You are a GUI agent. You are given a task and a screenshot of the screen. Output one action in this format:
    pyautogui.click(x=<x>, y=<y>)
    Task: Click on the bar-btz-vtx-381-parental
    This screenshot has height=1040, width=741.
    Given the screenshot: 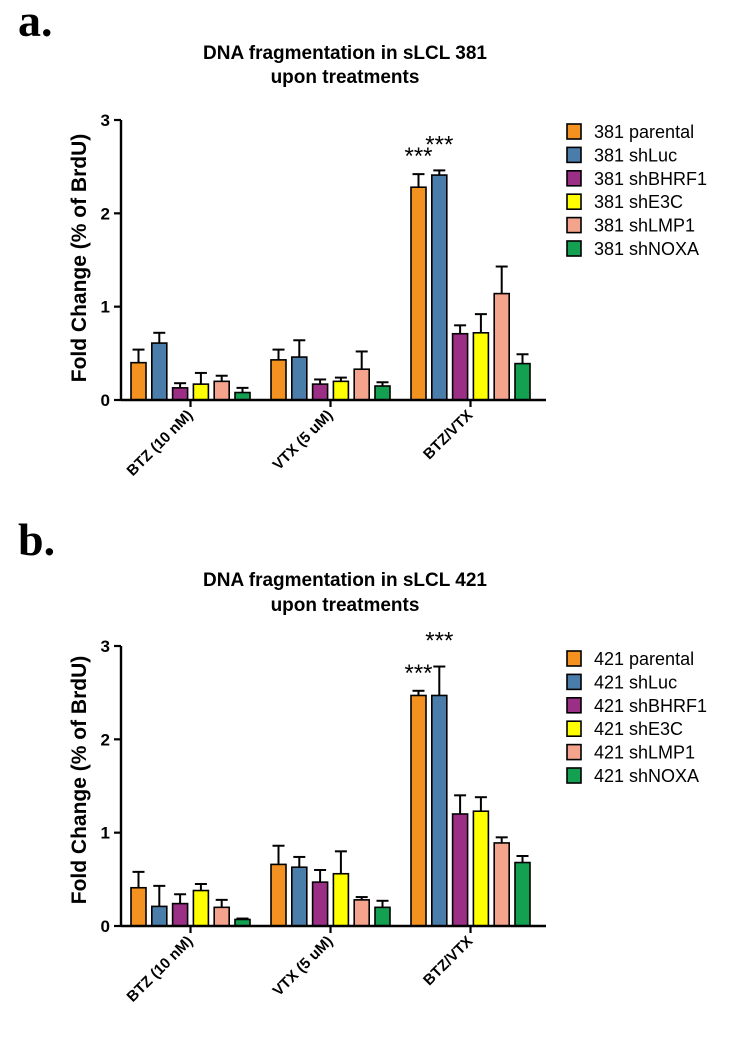 What is the action you would take?
    pyautogui.click(x=418, y=293)
    